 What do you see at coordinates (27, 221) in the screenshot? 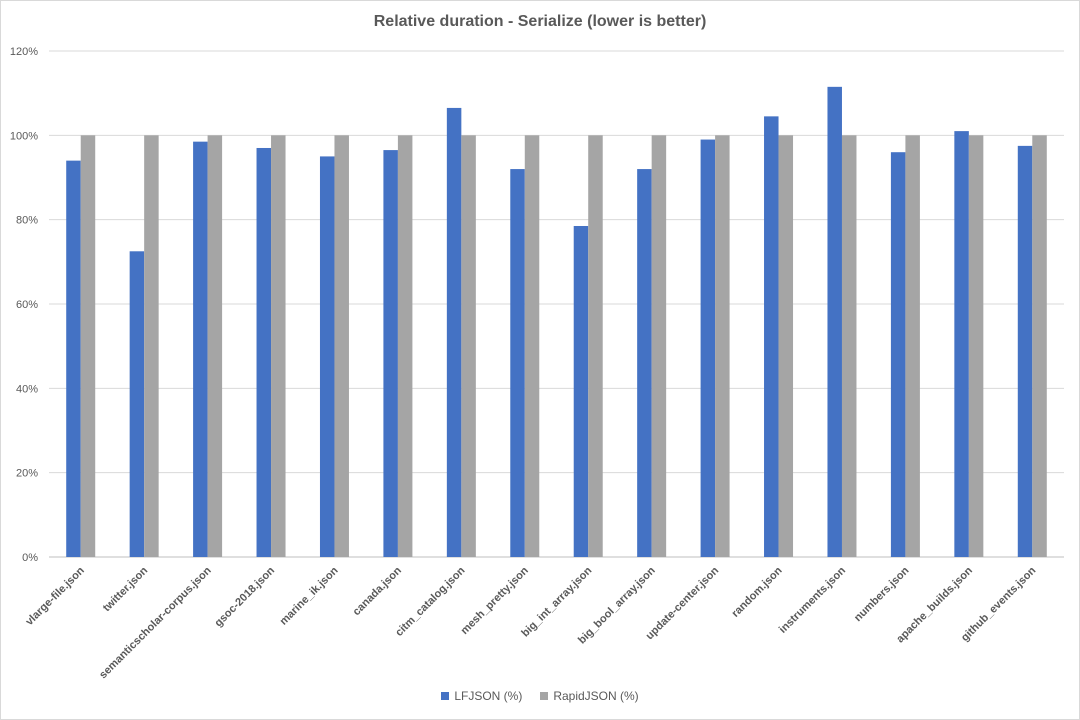
I see `y-tick-label: 80%` at bounding box center [27, 221].